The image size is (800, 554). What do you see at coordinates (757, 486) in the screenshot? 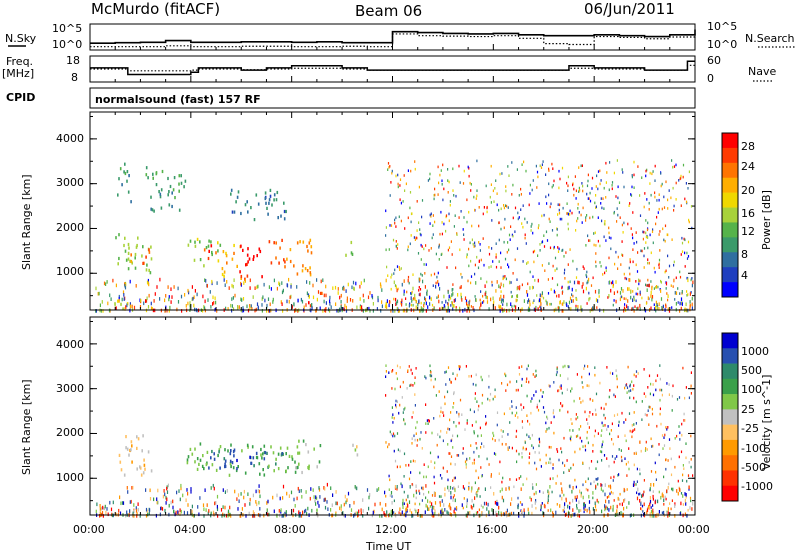
I see `velocity-cb-tick-minus1000: -1000` at bounding box center [757, 486].